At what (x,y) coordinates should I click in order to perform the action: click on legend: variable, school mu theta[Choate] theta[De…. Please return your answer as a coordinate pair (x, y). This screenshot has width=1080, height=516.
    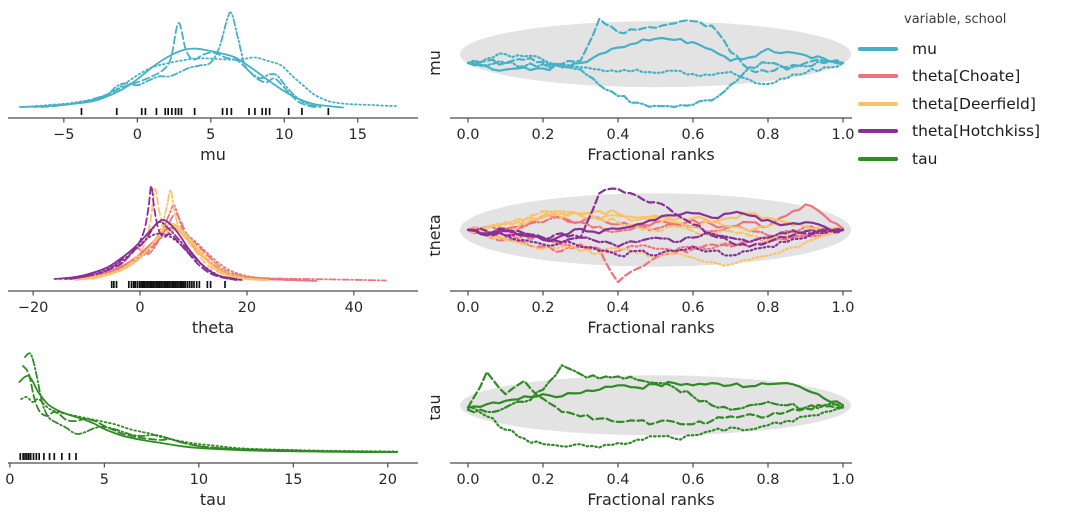
    Looking at the image, I should click on (968, 87).